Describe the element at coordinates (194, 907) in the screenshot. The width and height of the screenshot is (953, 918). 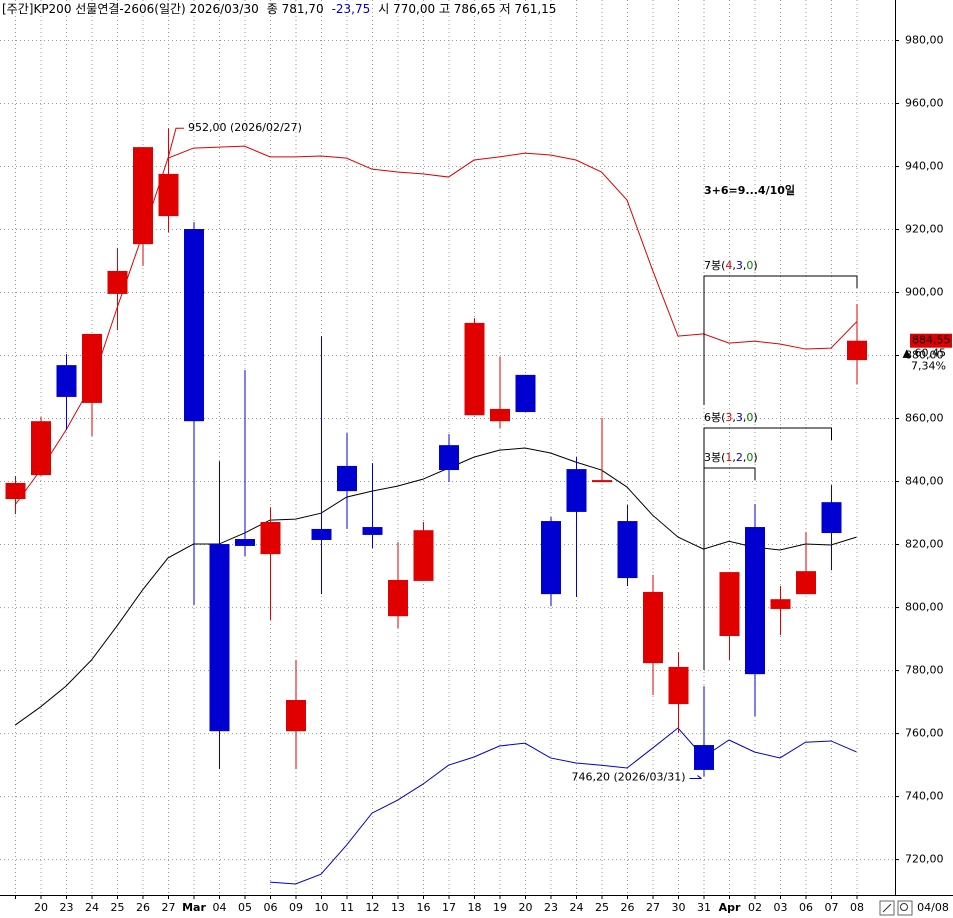
I see `x-tick-label: Mar` at that location.